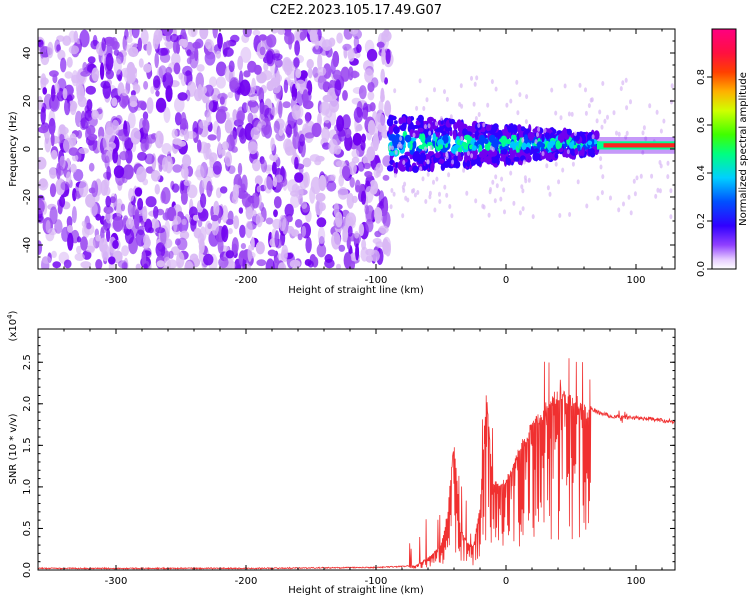 The image size is (750, 600). Describe the element at coordinates (506, 581) in the screenshot. I see `bottom-x-tick-label: 0` at that location.